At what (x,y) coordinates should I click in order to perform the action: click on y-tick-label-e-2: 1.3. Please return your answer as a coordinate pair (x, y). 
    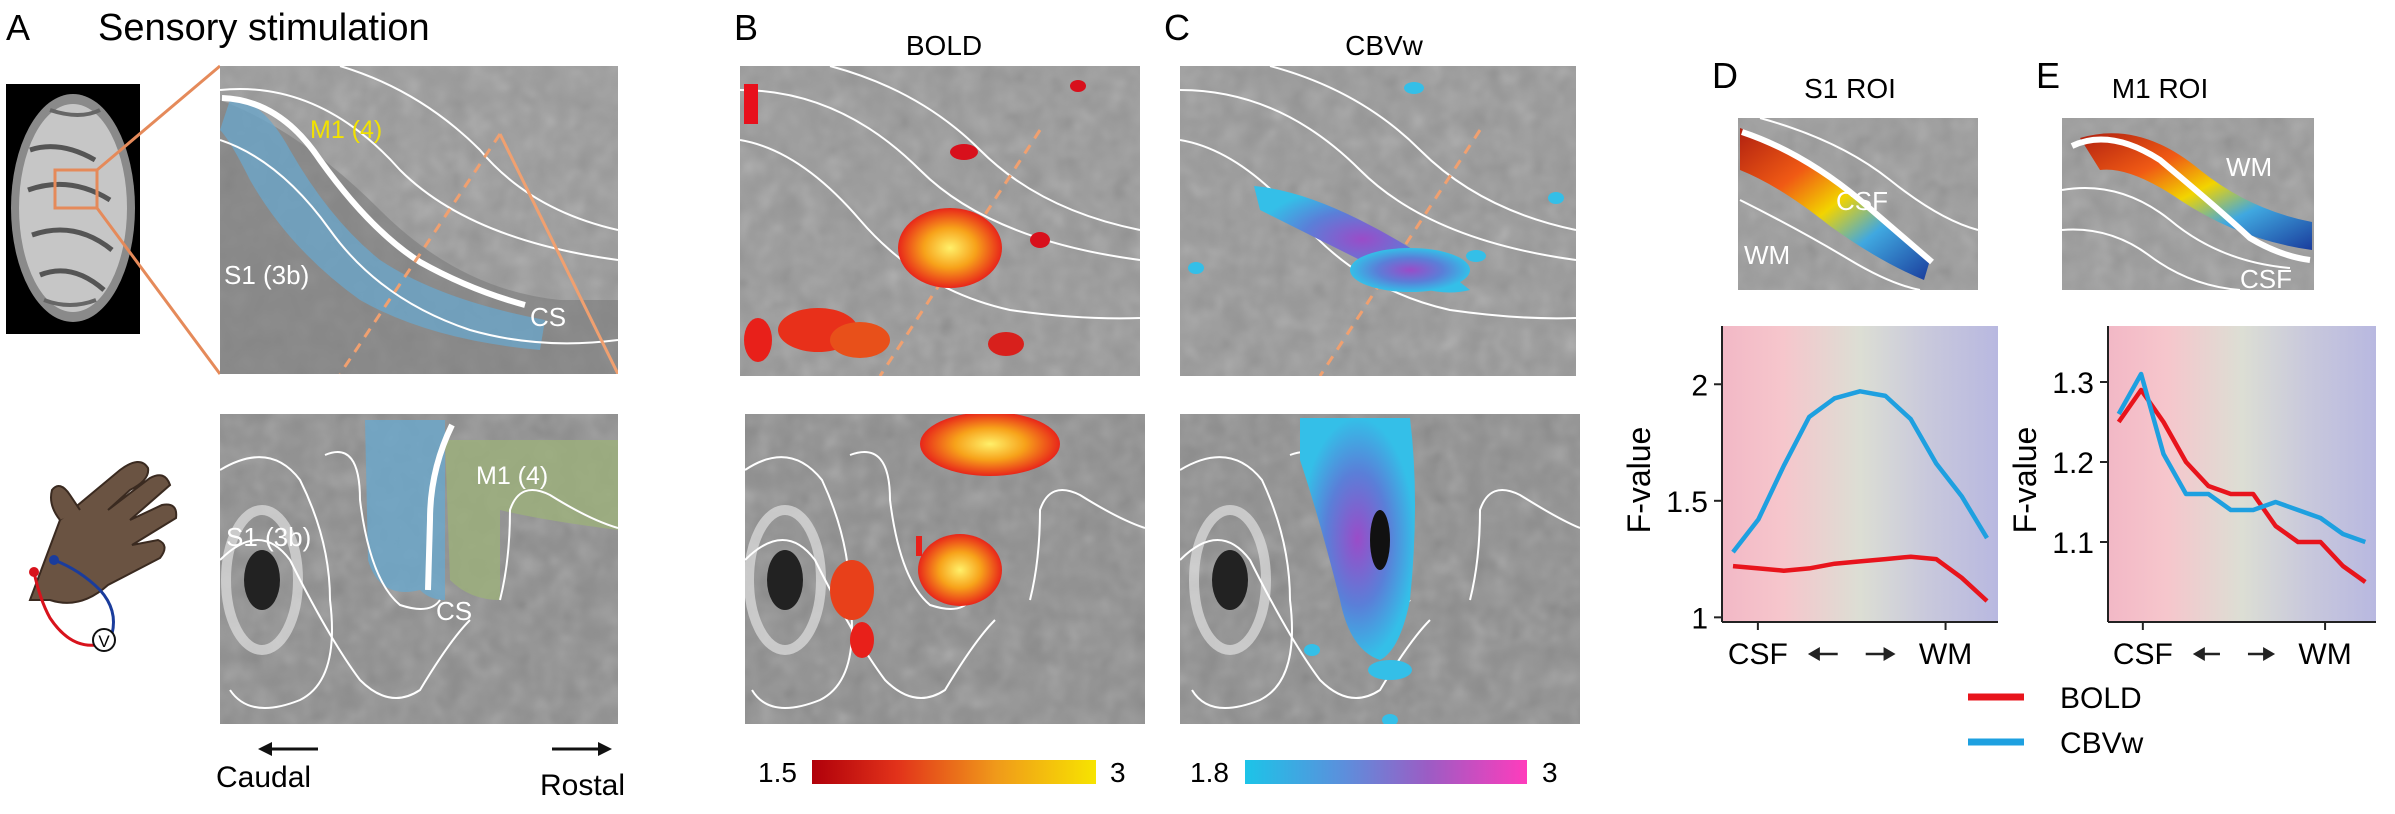
    Looking at the image, I should click on (2073, 383).